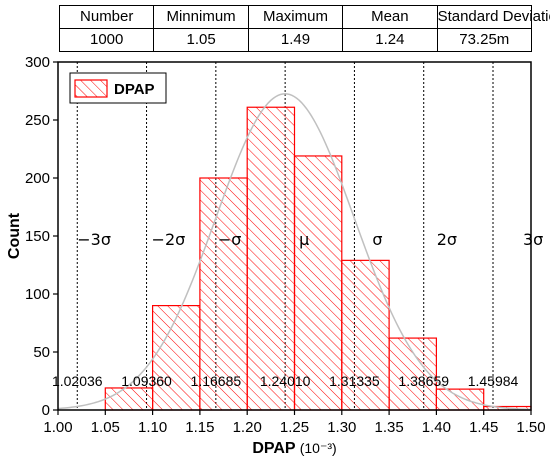 The width and height of the screenshot is (550, 461). I want to click on x-tick-label: 1.40, so click(436, 427).